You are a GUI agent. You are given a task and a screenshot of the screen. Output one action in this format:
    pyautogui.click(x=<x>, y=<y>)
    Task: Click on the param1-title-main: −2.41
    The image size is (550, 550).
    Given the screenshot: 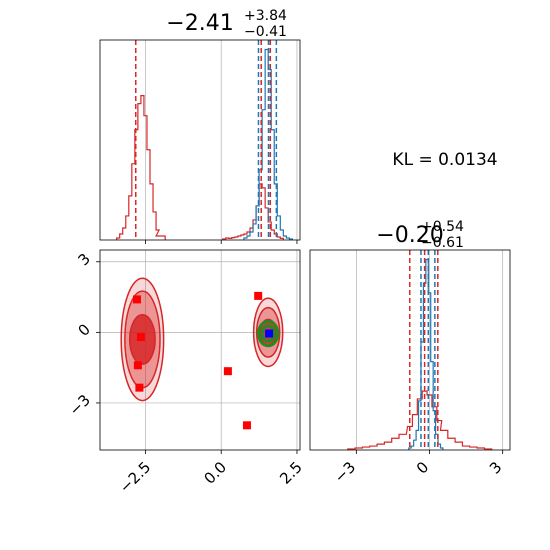 What is the action you would take?
    pyautogui.click(x=199, y=23)
    